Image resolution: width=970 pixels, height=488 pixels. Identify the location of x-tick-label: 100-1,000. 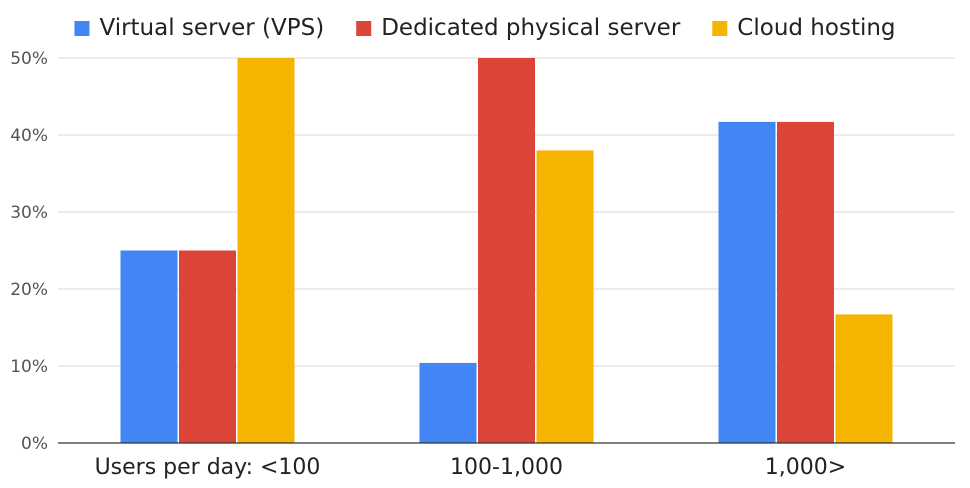
(506, 467).